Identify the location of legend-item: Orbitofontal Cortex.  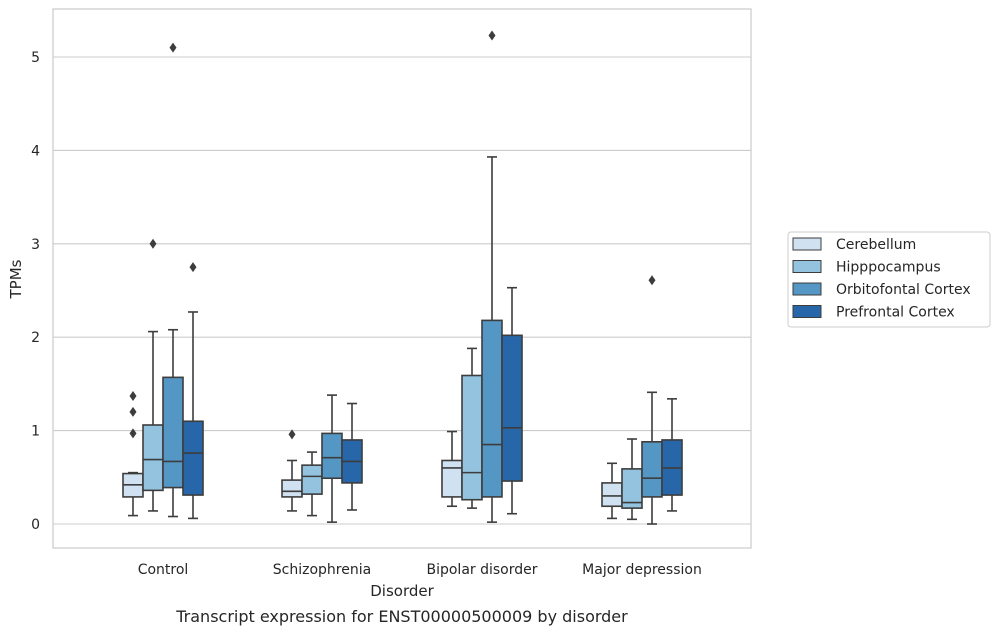
(881, 290).